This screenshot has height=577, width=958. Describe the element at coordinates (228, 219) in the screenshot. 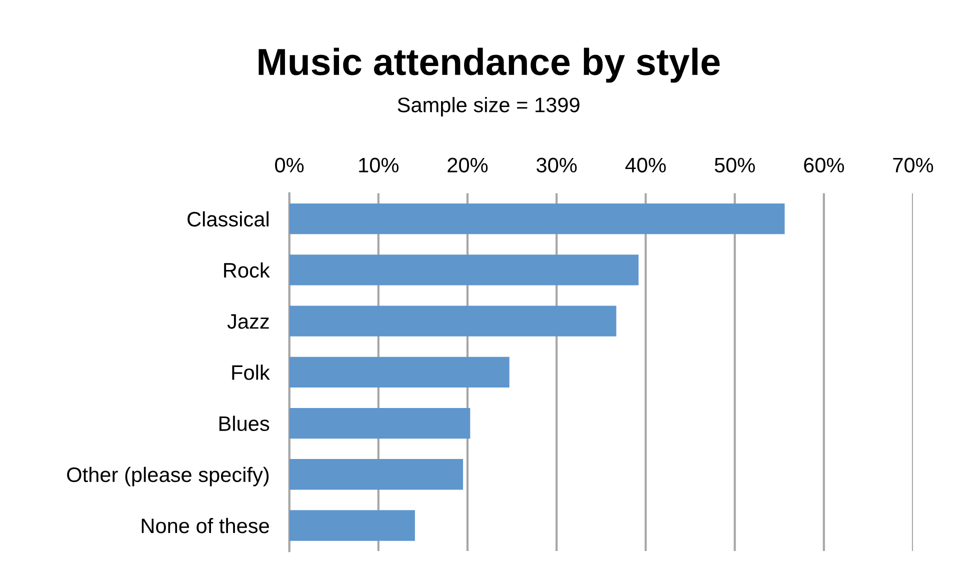

I see `y-tick-label: Classical` at that location.